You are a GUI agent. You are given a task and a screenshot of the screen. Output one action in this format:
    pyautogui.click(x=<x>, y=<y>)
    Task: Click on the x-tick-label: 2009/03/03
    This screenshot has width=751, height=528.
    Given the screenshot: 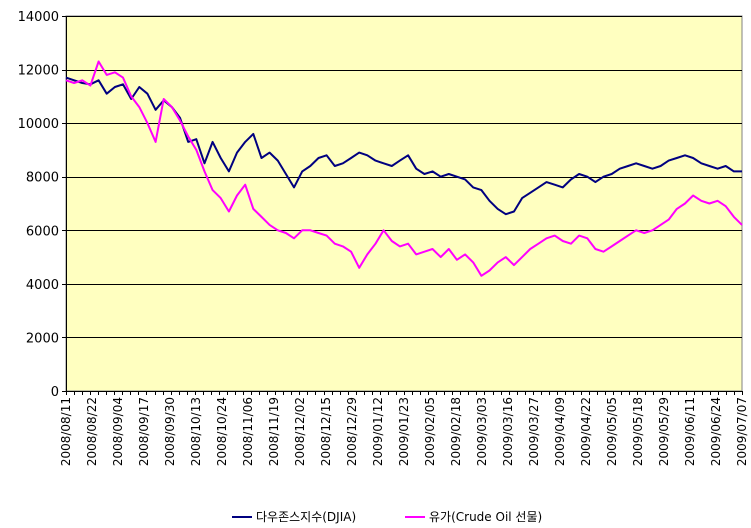 What is the action you would take?
    pyautogui.click(x=482, y=431)
    